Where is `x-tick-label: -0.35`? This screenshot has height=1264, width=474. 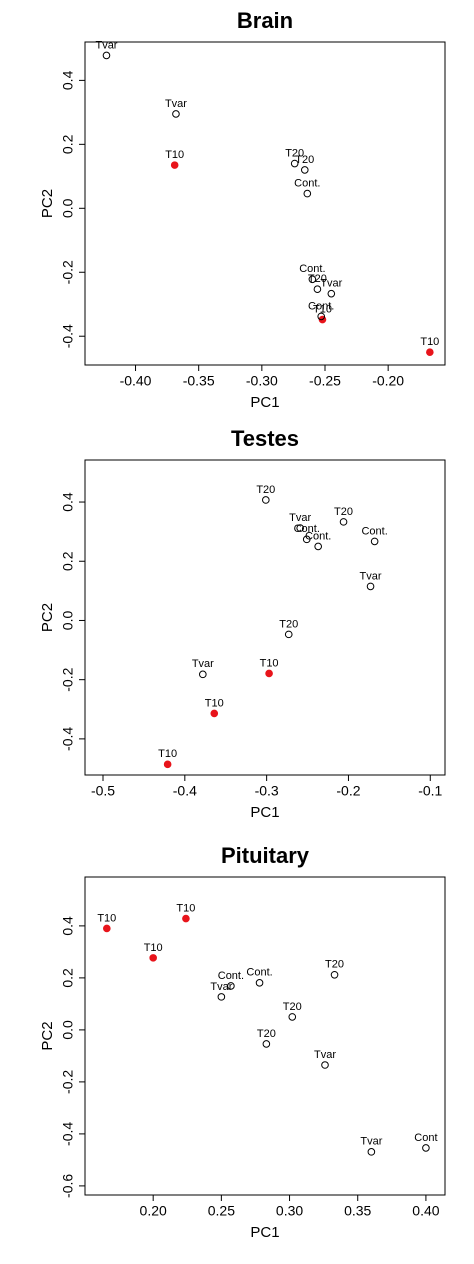
x-tick-label: -0.35 is located at coordinates (199, 381).